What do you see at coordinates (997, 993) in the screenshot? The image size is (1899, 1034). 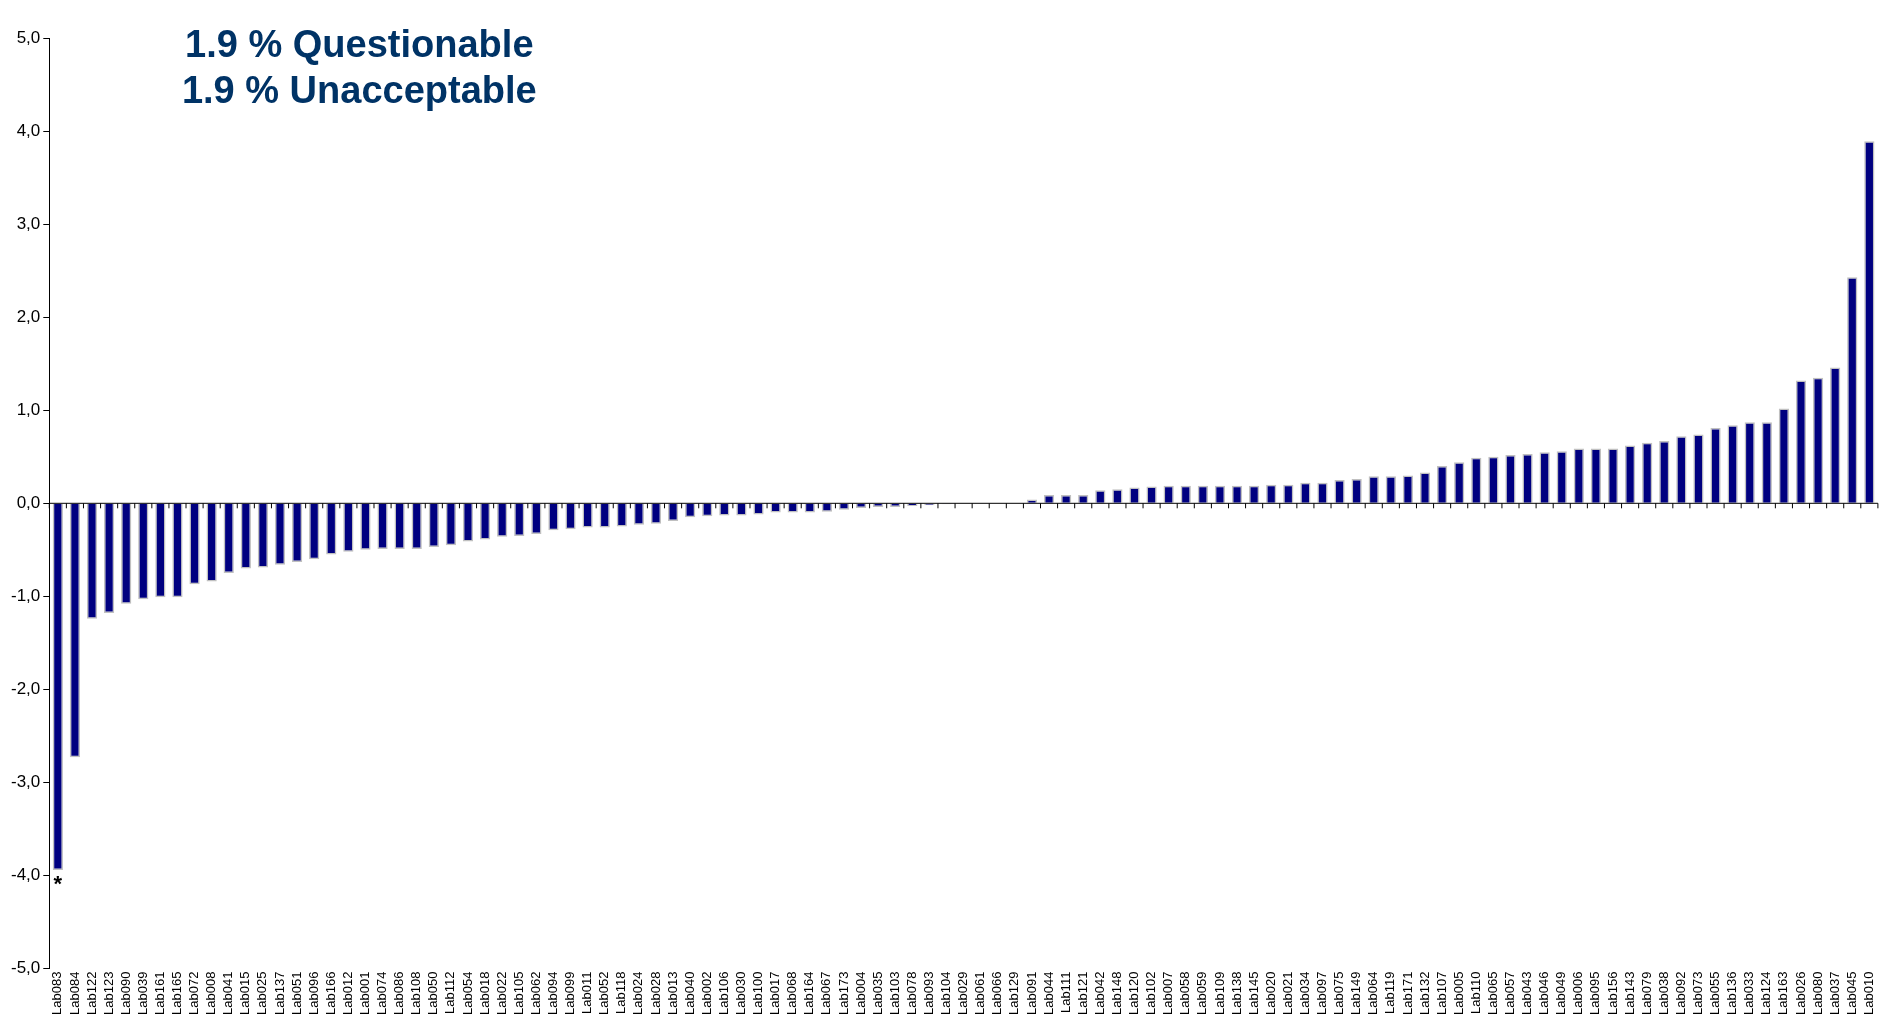 I see `x-tick-label: Lab066` at bounding box center [997, 993].